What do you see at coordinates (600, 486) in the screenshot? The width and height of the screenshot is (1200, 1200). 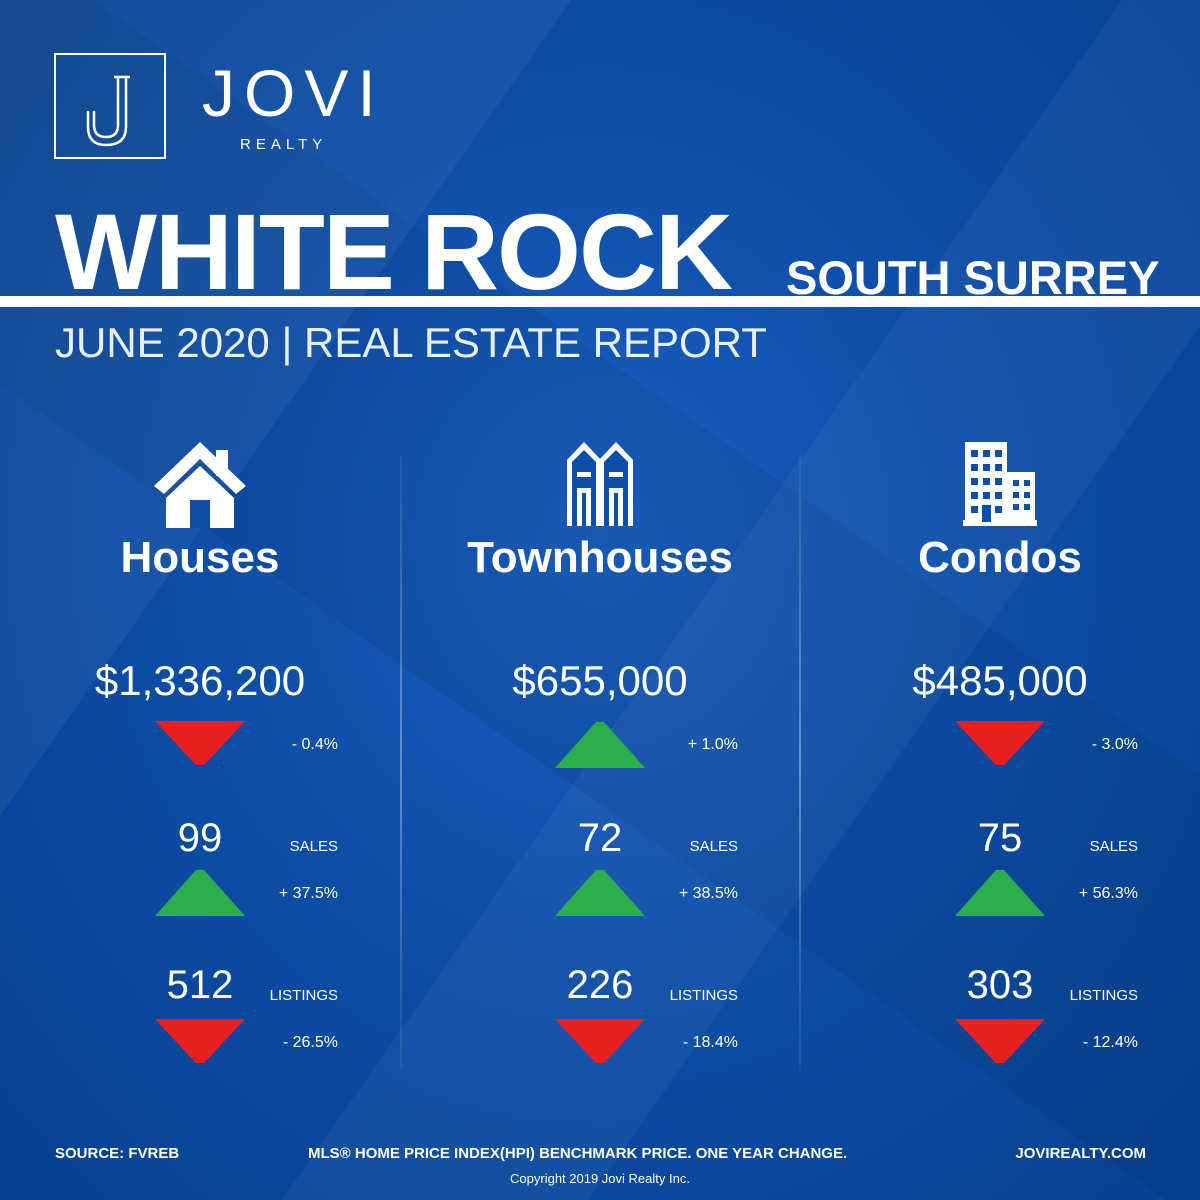 I see `townhouse-icon` at bounding box center [600, 486].